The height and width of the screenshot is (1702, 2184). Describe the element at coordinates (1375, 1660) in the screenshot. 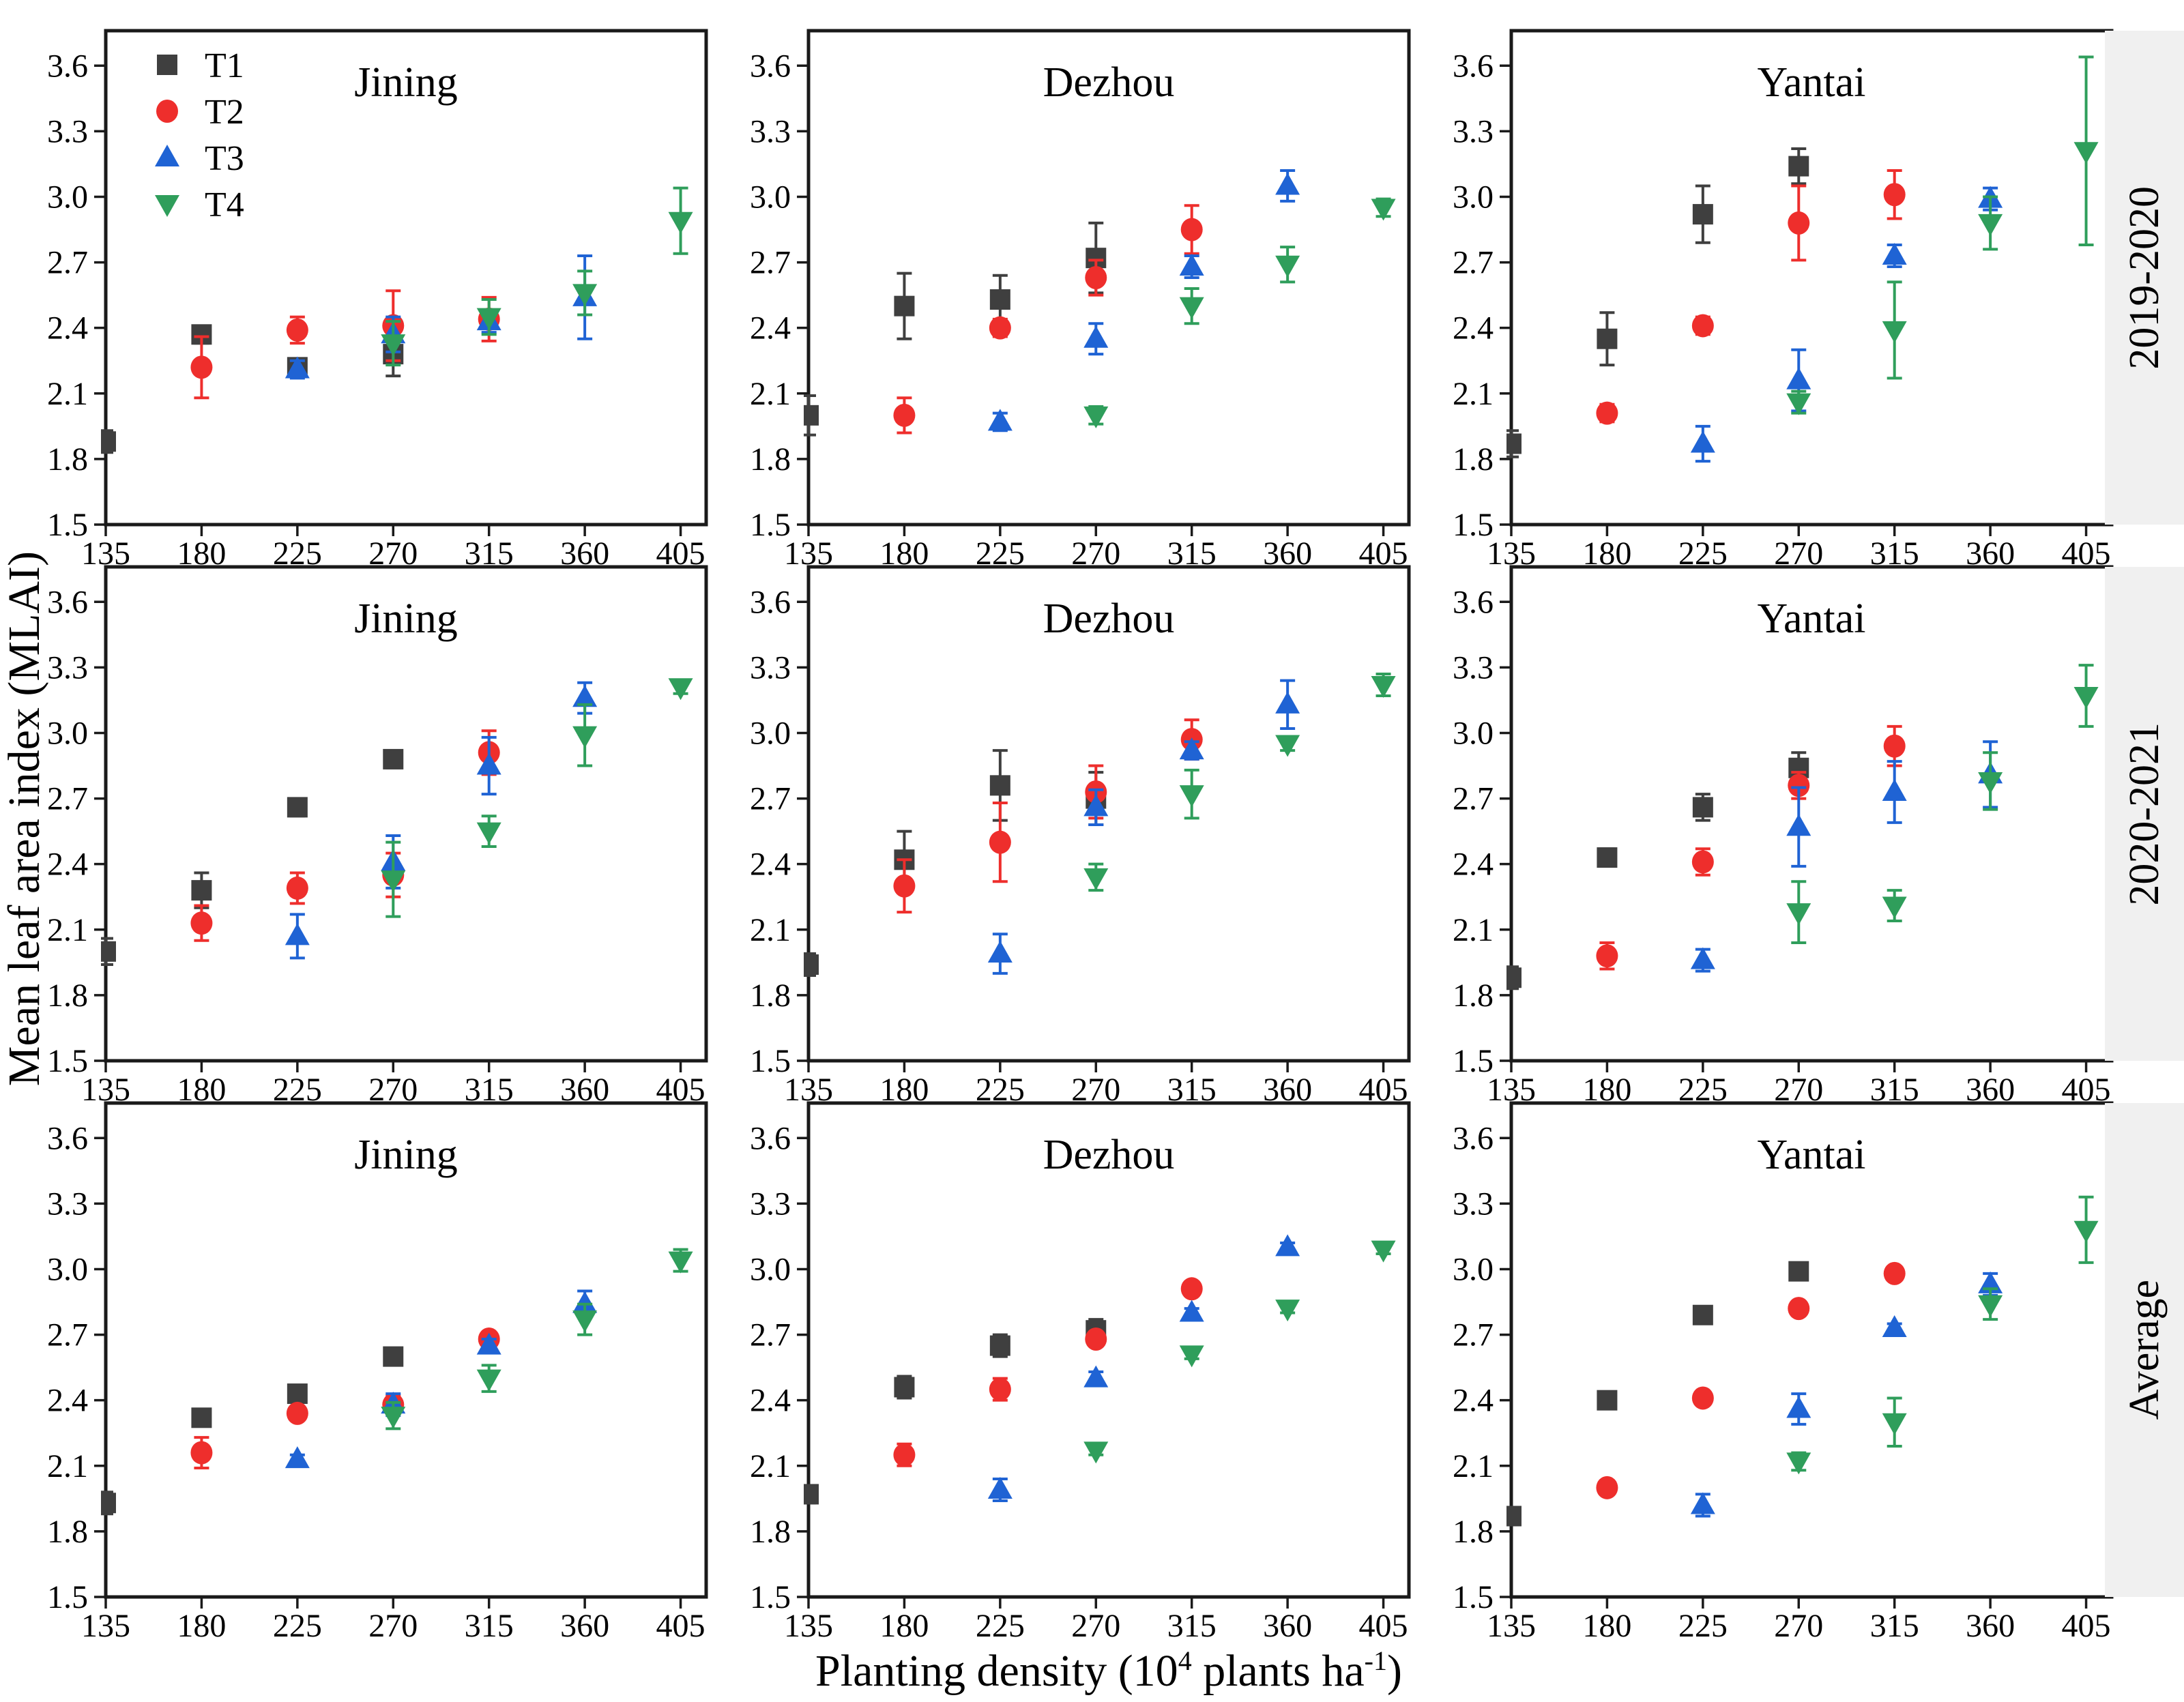

I see `x-axis-label-sup-1: -1` at that location.